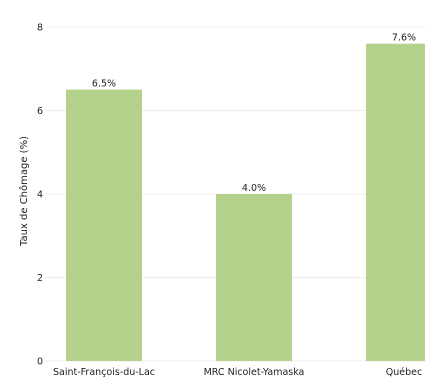 This screenshot has height=384, width=425. What do you see at coordinates (104, 84) in the screenshot?
I see `data-label: 6.5%` at bounding box center [104, 84].